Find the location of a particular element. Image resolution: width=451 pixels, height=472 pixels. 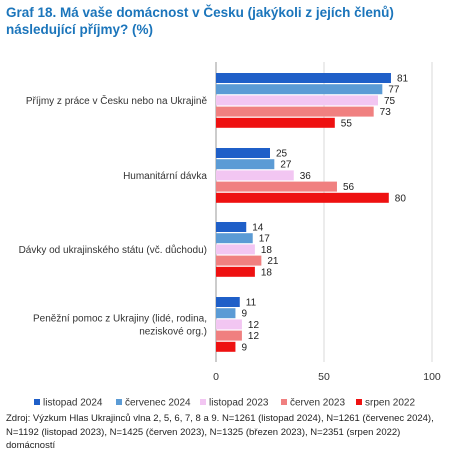

legend-label: červen 2023 is located at coordinates (317, 403).